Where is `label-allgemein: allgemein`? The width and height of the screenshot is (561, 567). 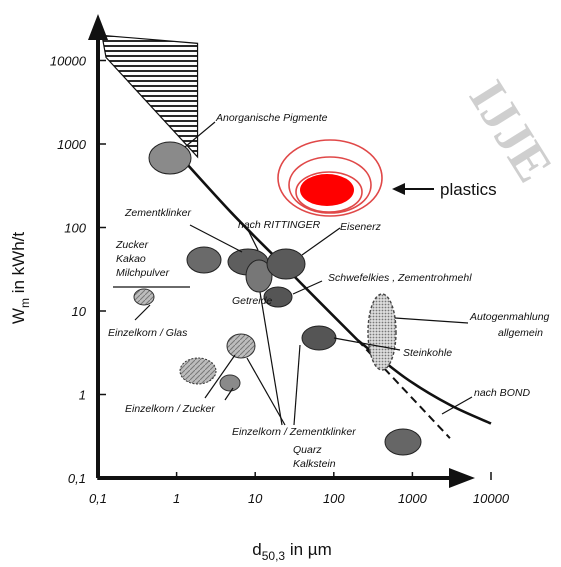 label-allgemein: allgemein is located at coordinates (520, 333).